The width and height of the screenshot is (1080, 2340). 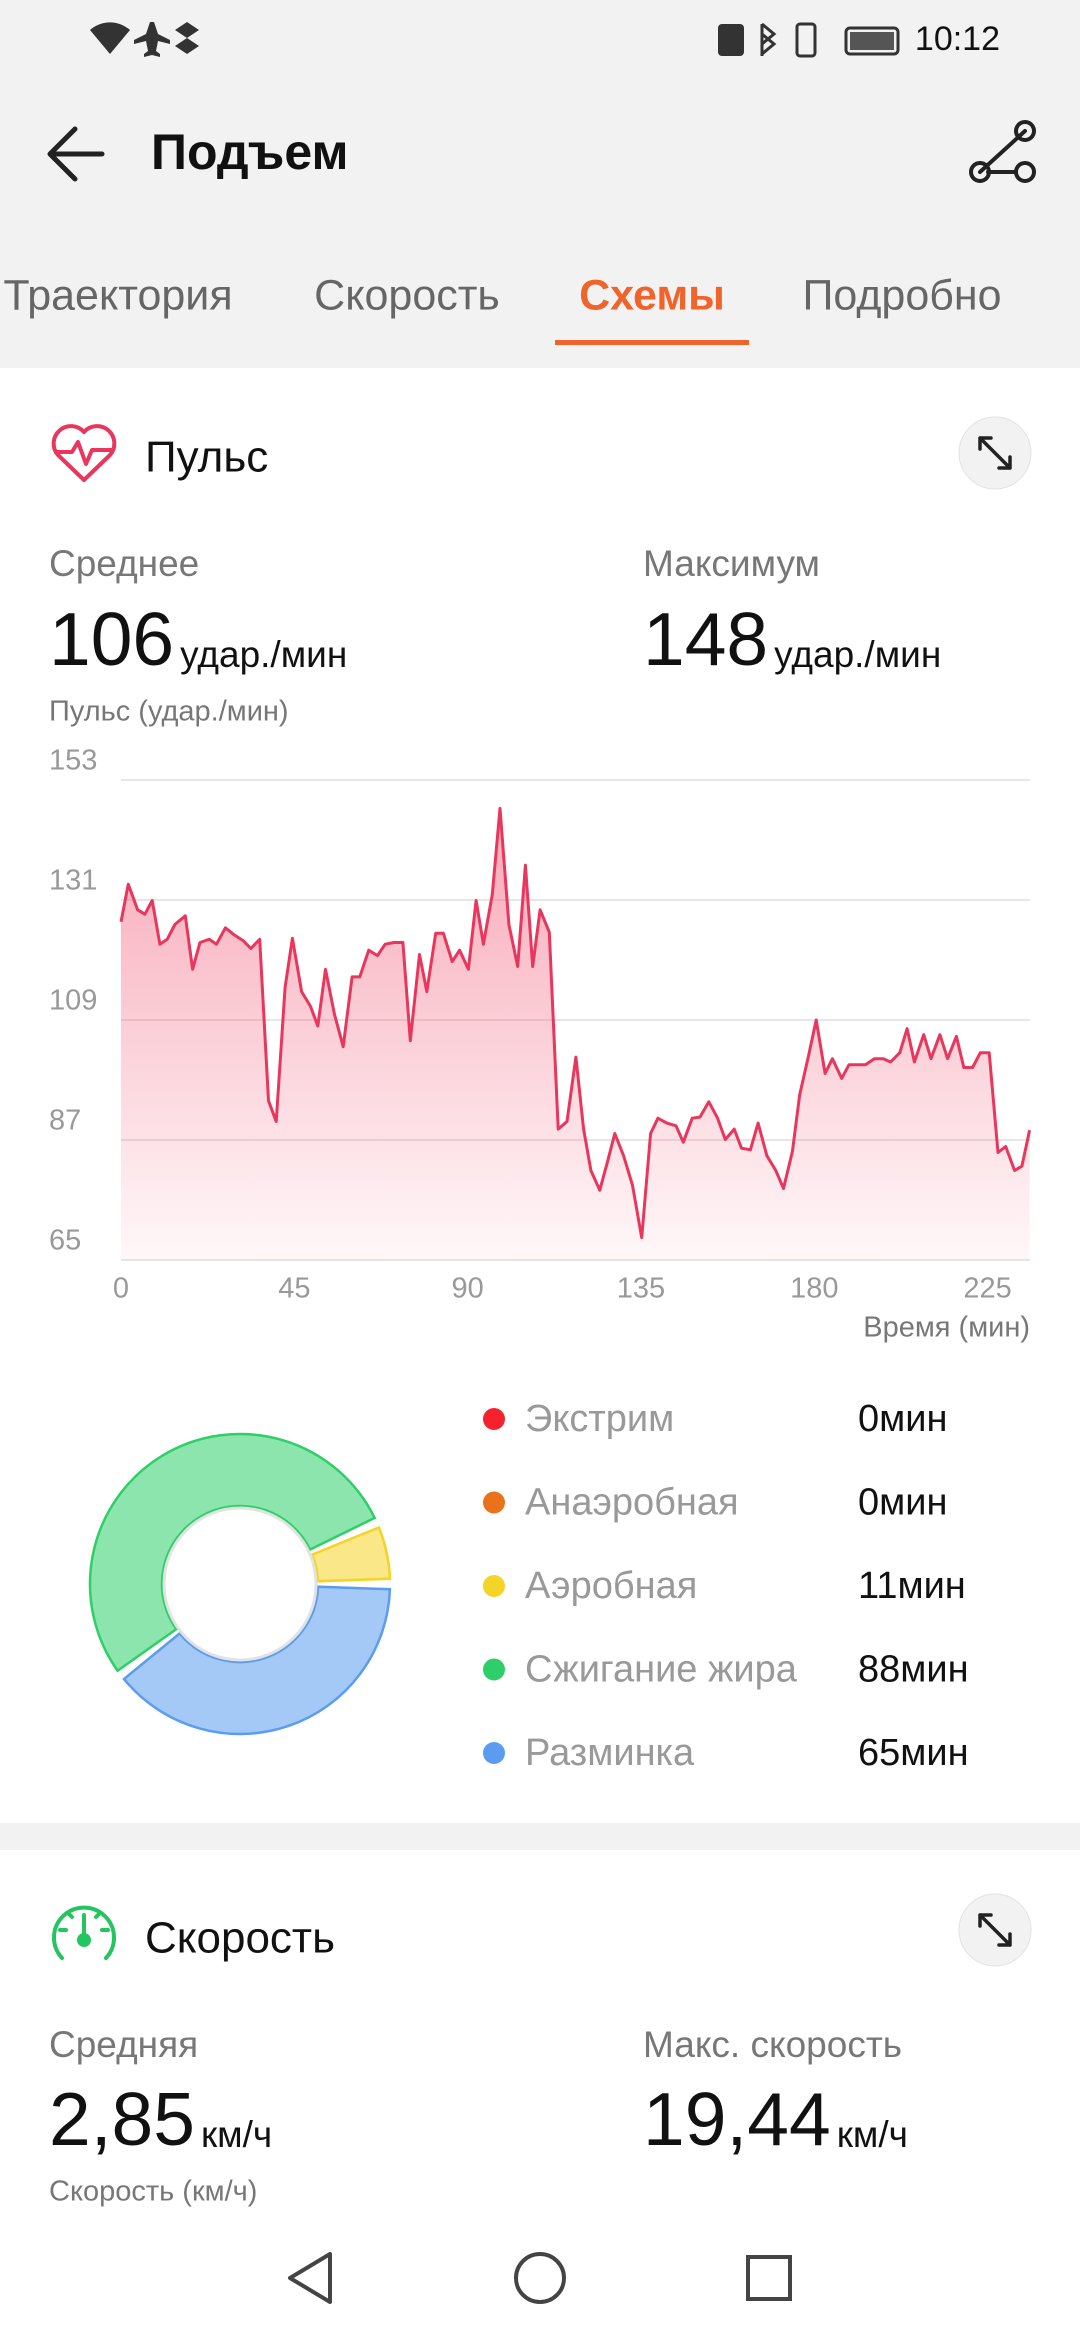 What do you see at coordinates (913, 1753) in the screenshot?
I see `legend-value: 65мин` at bounding box center [913, 1753].